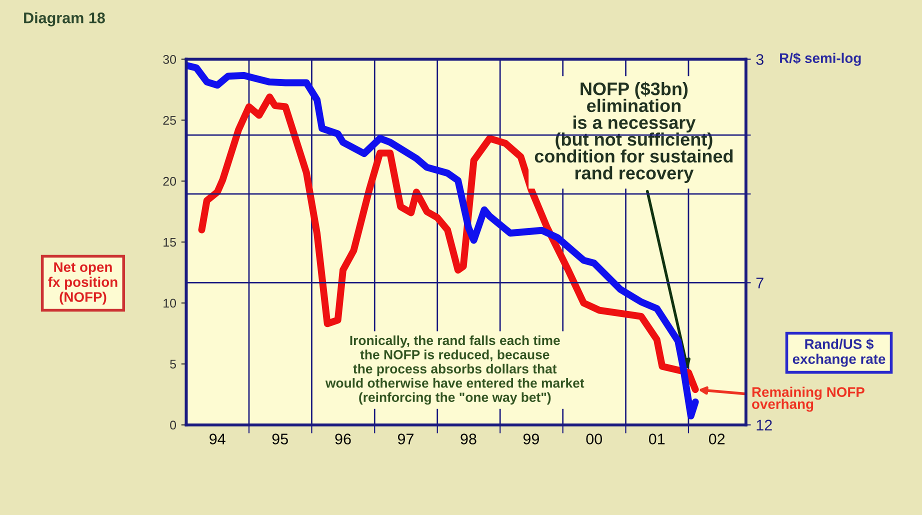 This screenshot has width=922, height=515. I want to click on text: R/$ semi-log, so click(820, 59).